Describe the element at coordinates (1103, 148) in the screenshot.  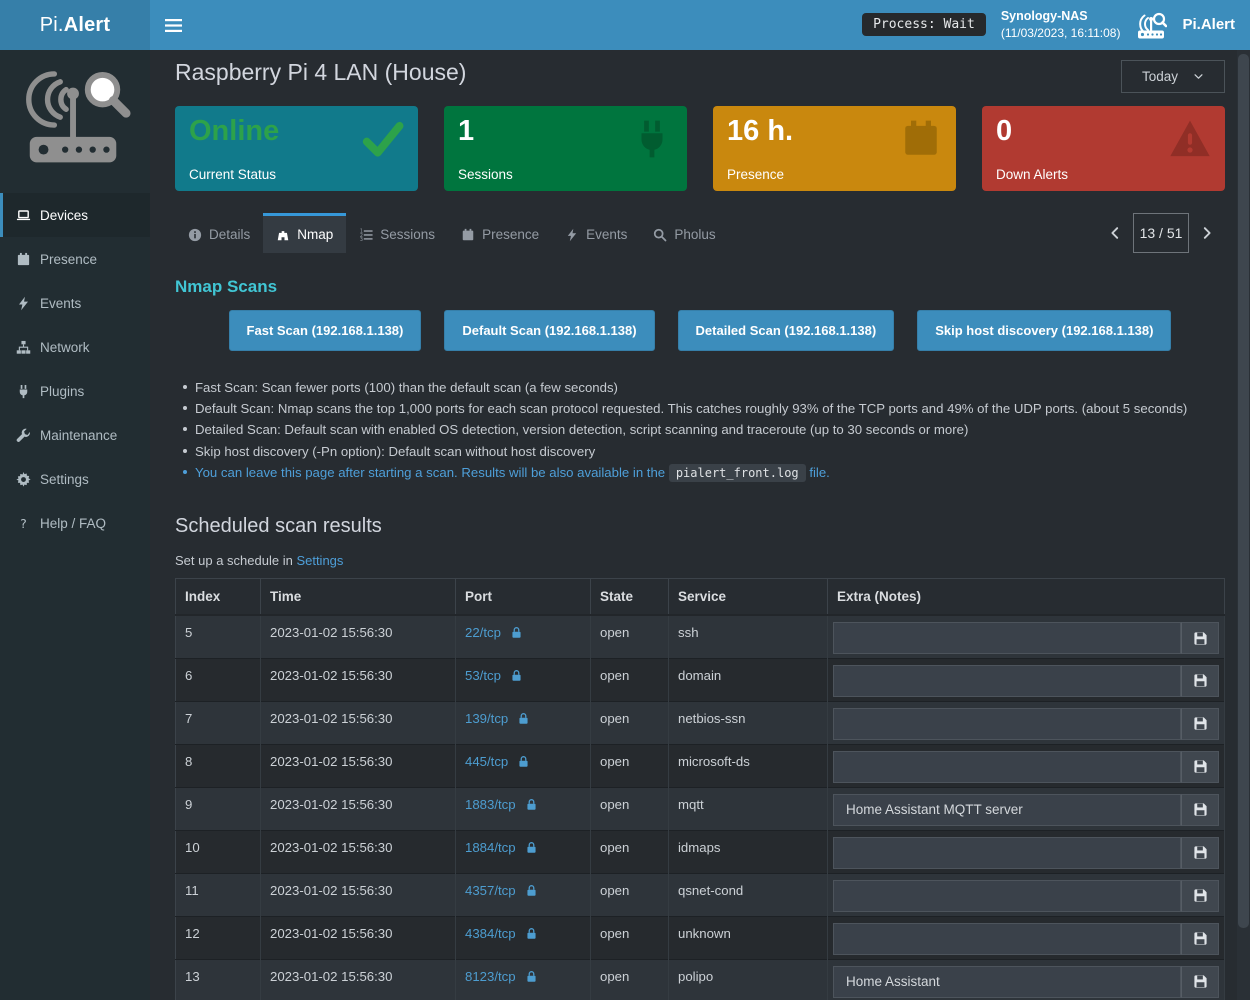
I see `summary-card: 0 Down Alerts` at that location.